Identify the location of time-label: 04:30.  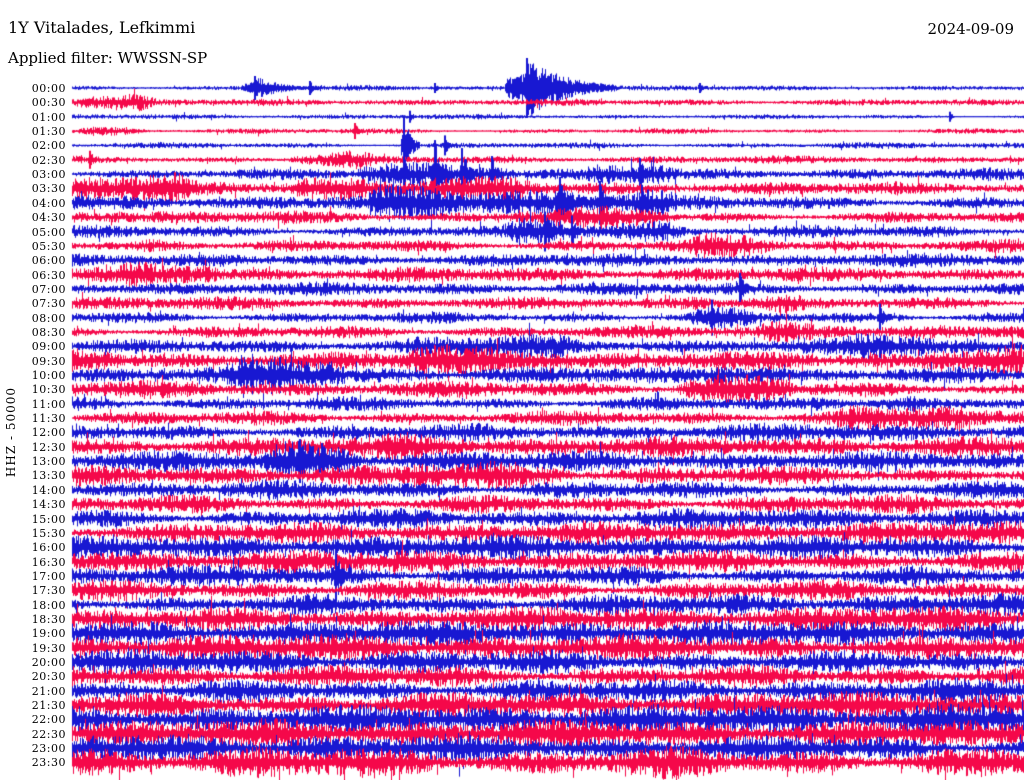
(48, 218).